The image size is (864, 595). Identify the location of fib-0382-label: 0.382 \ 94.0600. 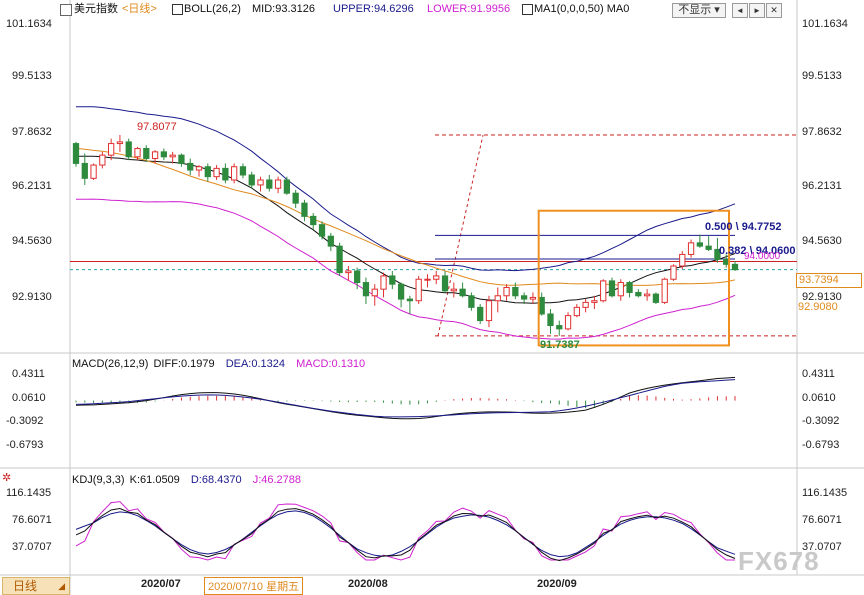
(757, 251).